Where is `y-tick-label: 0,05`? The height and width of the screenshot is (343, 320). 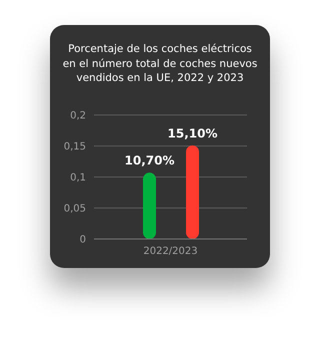 y-tick-label: 0,05 is located at coordinates (75, 209).